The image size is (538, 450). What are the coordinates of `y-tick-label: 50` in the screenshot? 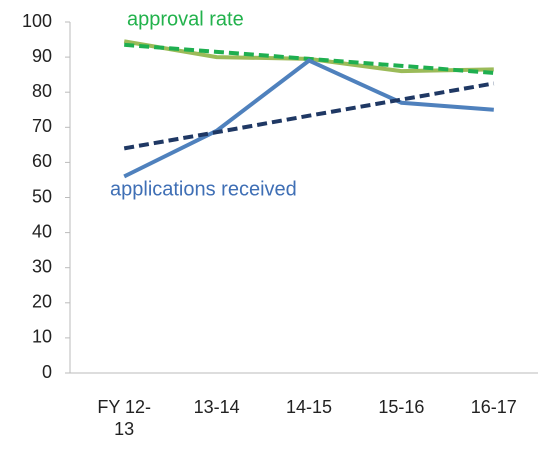 It's located at (42, 196).